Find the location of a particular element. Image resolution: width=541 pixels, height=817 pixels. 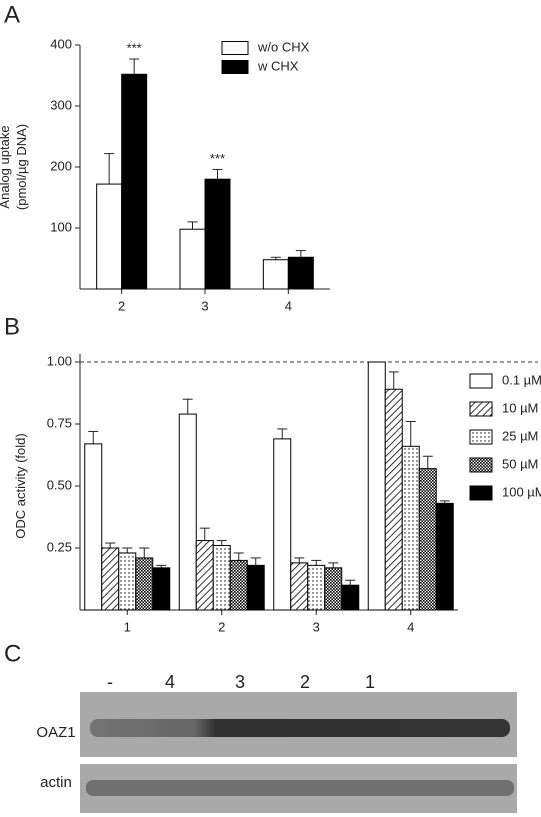

x-tick-label: 1 is located at coordinates (127, 626).